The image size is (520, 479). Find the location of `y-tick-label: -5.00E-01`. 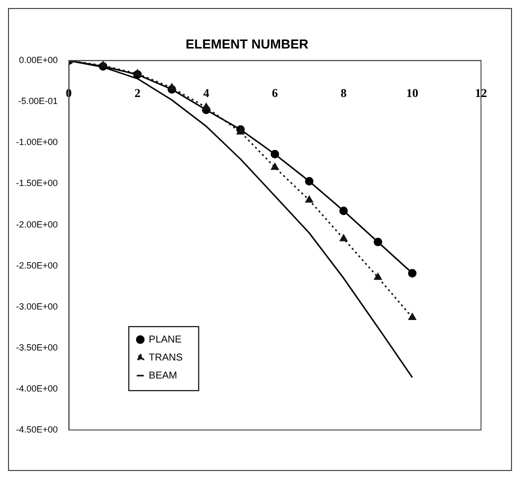

y-tick-label: -5.00E-01 is located at coordinates (38, 101).